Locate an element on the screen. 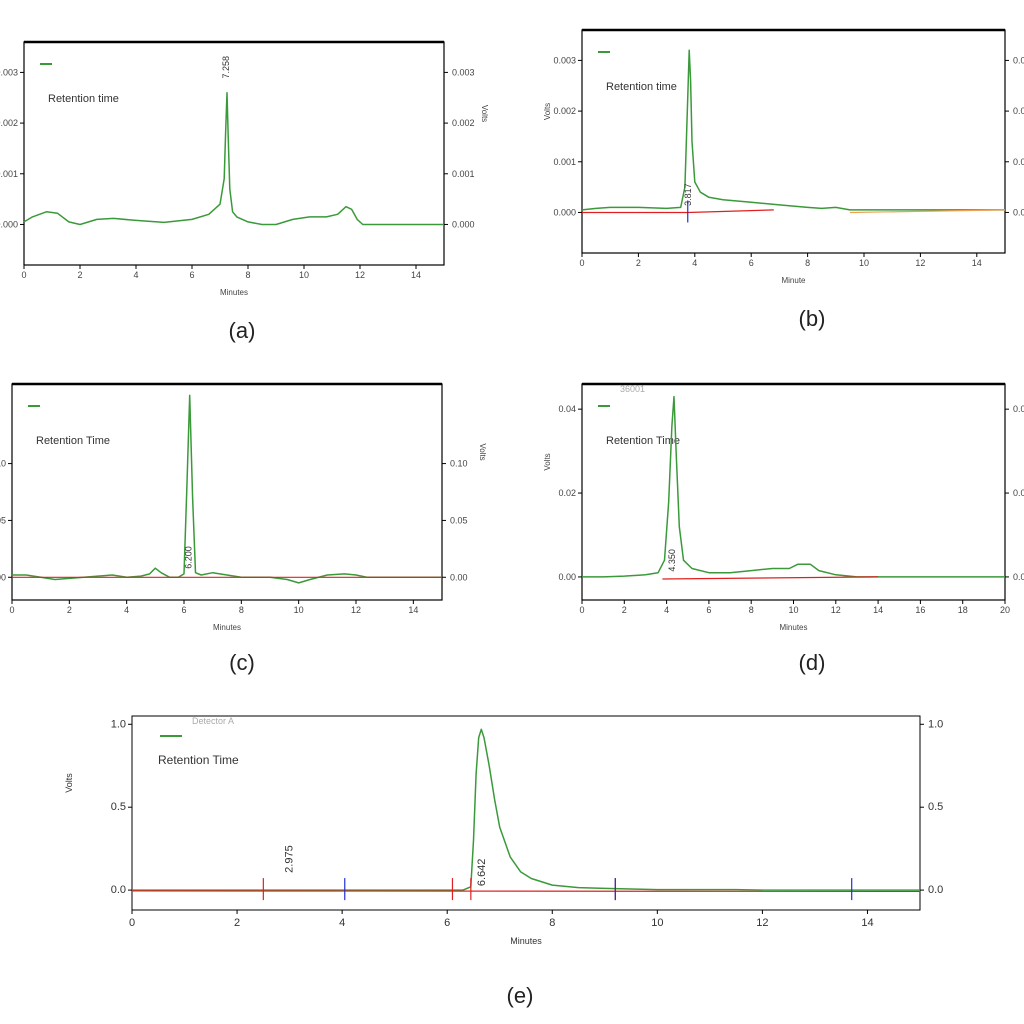 The image size is (1024, 1024). panel-caption: (b) is located at coordinates (812, 318).